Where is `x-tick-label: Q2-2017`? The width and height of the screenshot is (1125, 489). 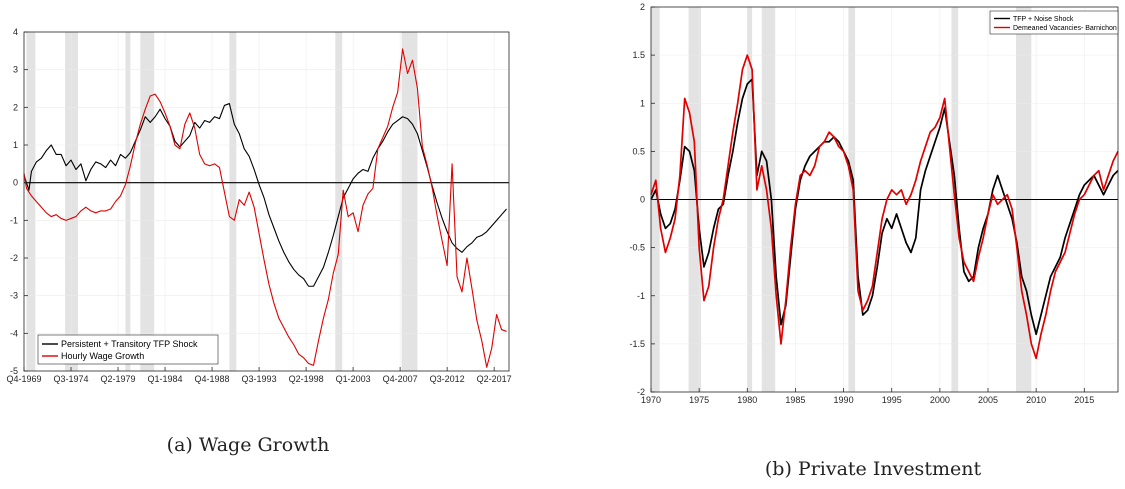
x-tick-label: Q2-2017 is located at coordinates (494, 379).